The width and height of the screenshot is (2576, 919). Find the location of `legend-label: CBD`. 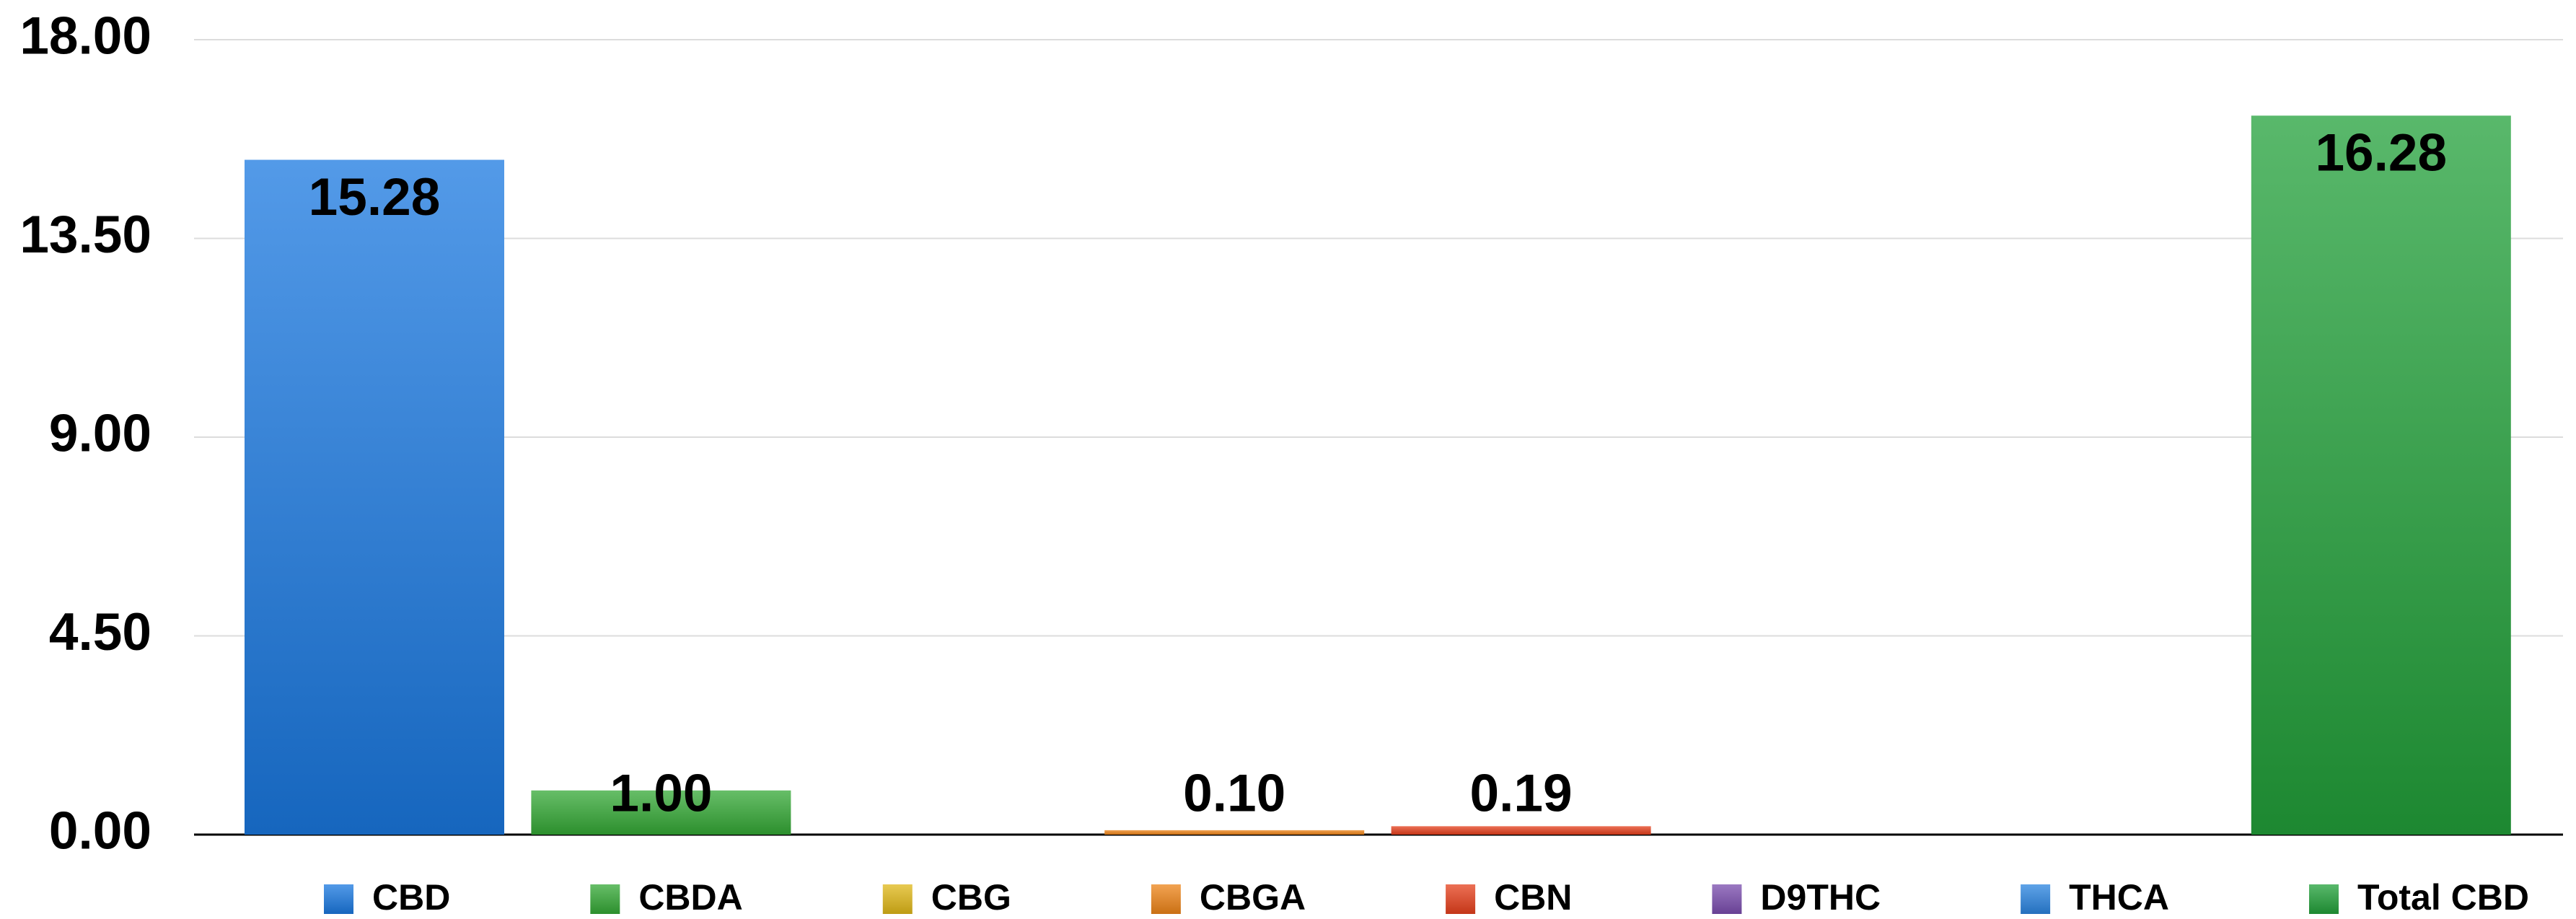

legend-label: CBD is located at coordinates (411, 897).